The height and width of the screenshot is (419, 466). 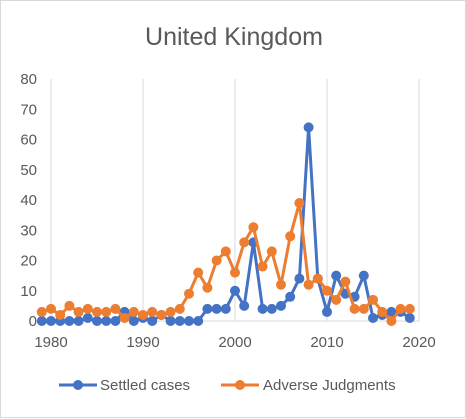 What do you see at coordinates (28, 170) in the screenshot?
I see `y-tick-label: 50` at bounding box center [28, 170].